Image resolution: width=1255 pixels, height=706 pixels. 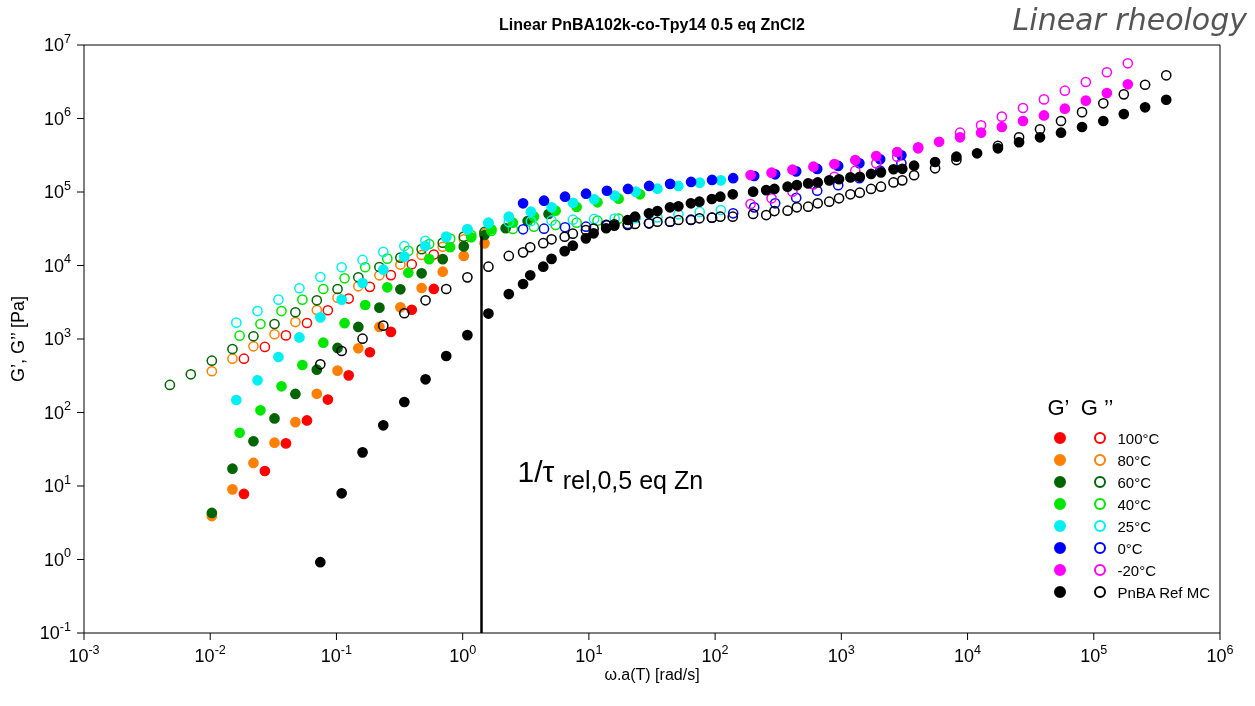 What do you see at coordinates (57, 337) in the screenshot?
I see `y-tick-label: 10$^{3}$` at bounding box center [57, 337].